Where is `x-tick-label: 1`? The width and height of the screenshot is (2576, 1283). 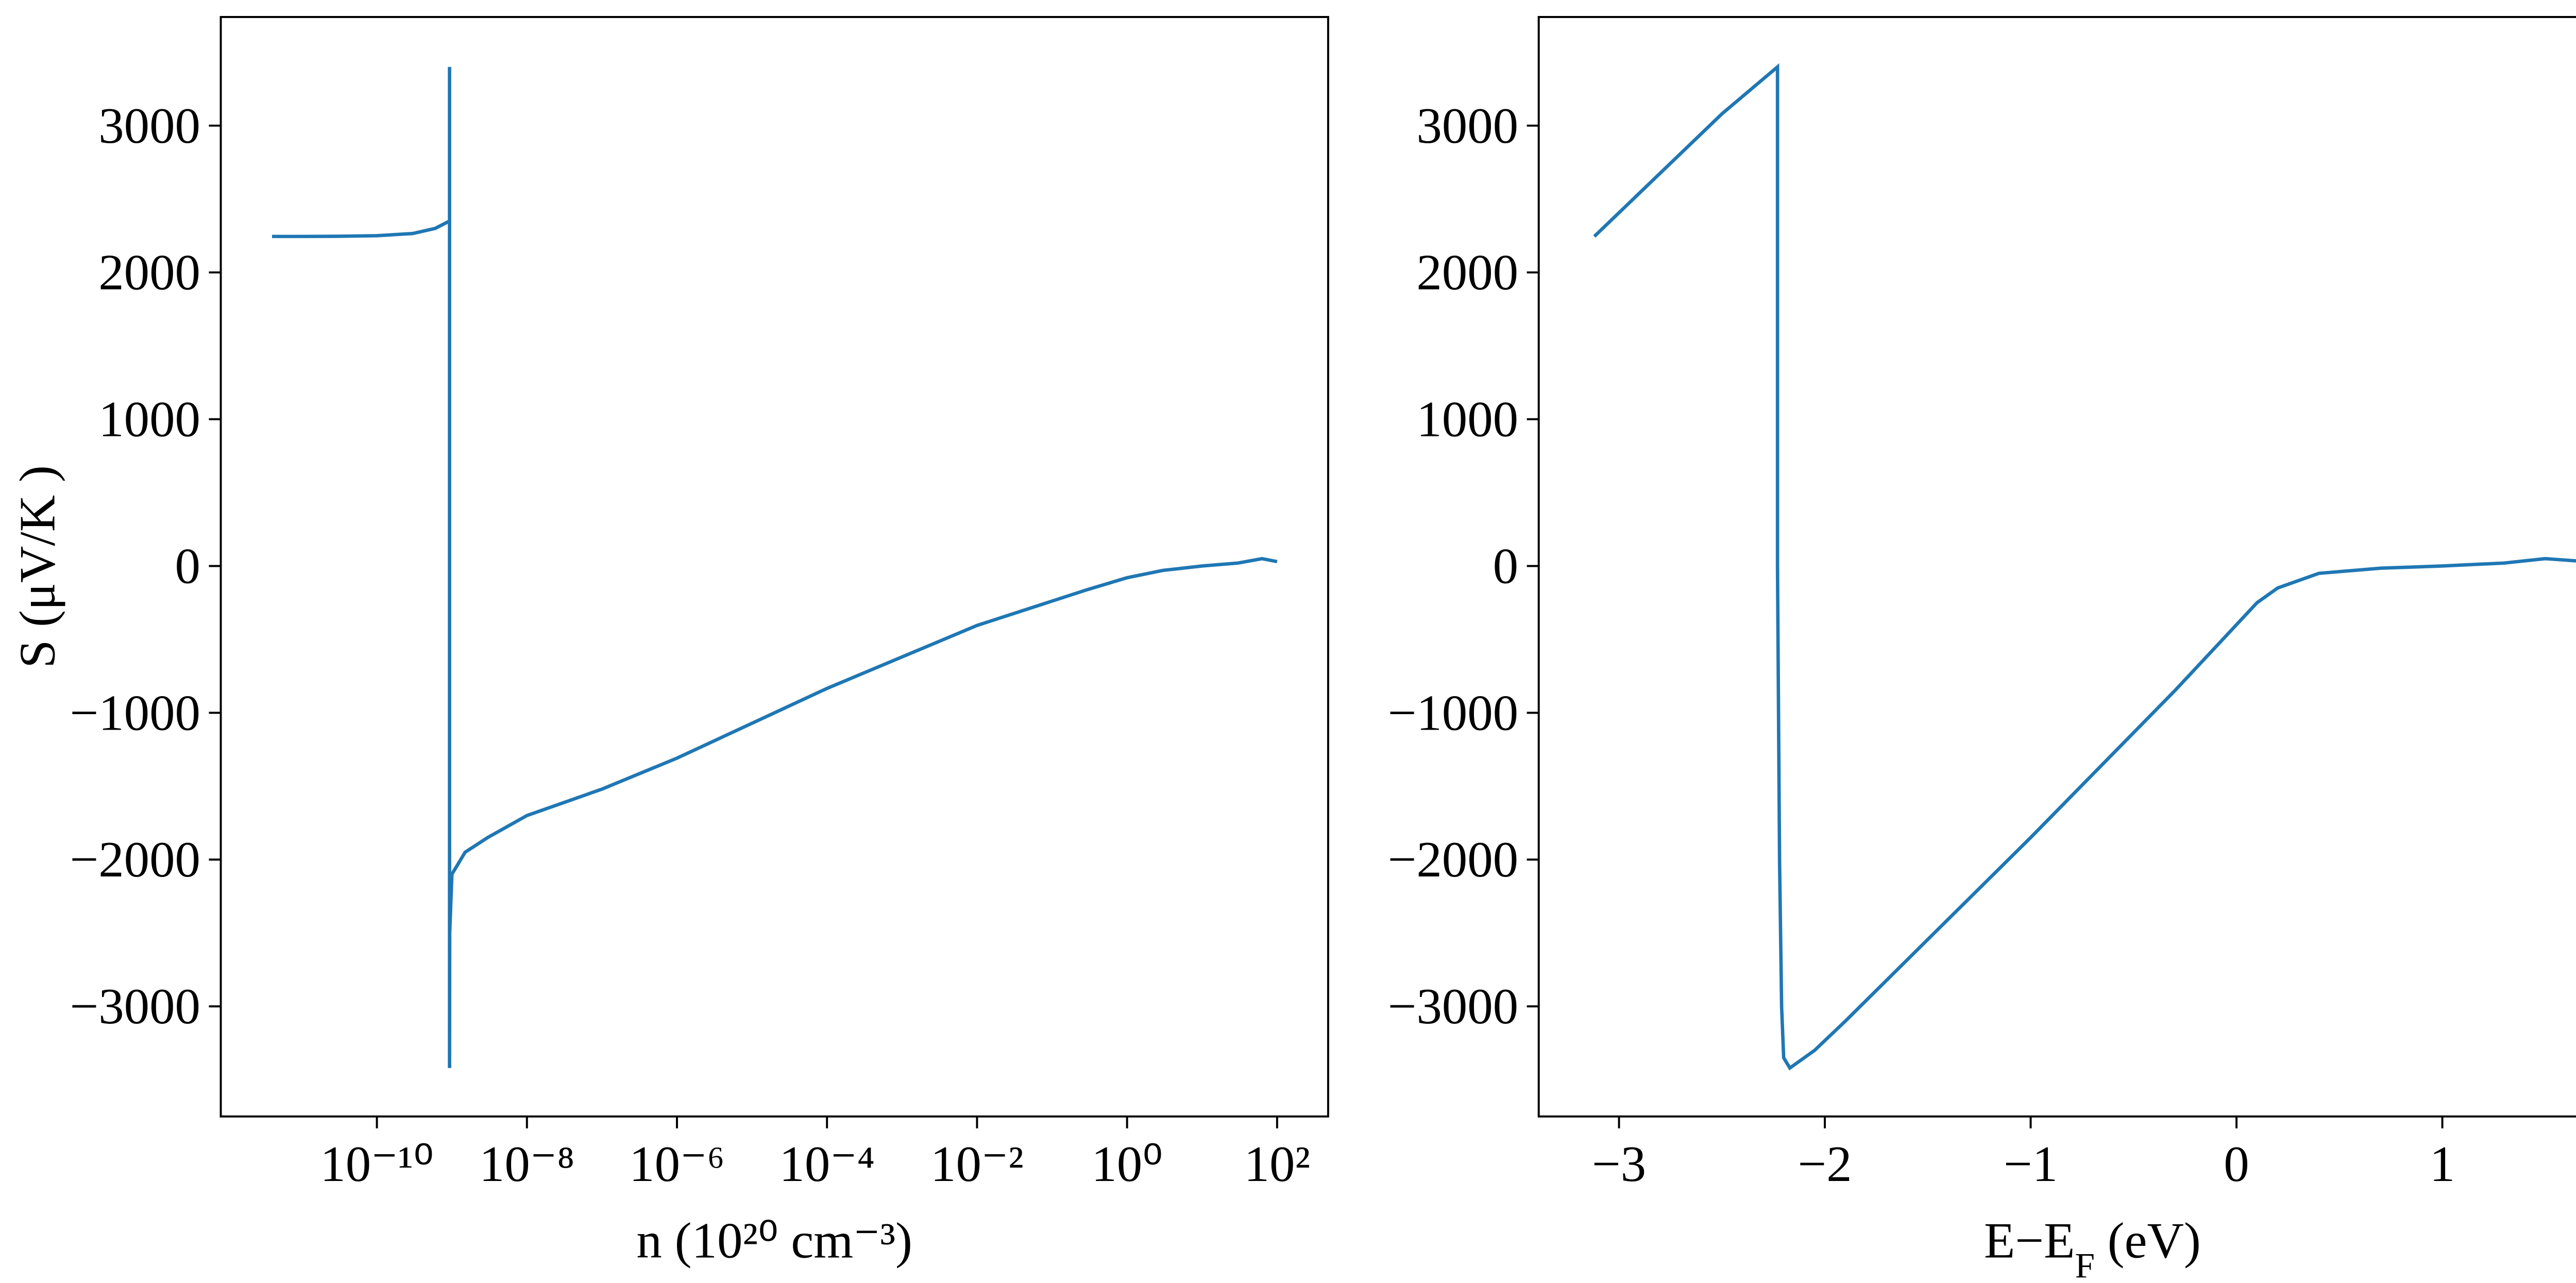
x-tick-label: 1 is located at coordinates (2442, 1164).